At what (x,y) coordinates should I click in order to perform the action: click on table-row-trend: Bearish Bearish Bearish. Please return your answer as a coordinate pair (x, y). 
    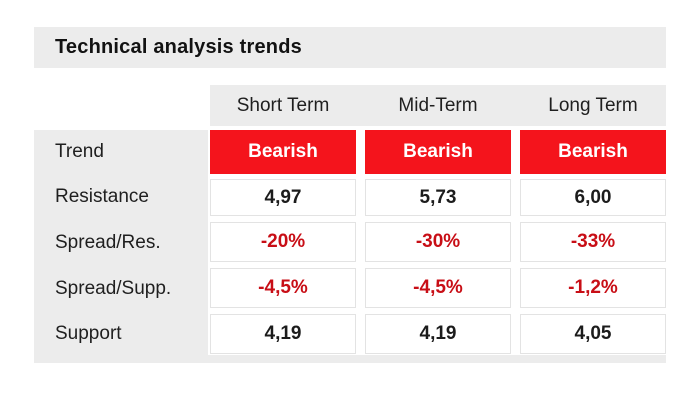
    Looking at the image, I should click on (438, 152).